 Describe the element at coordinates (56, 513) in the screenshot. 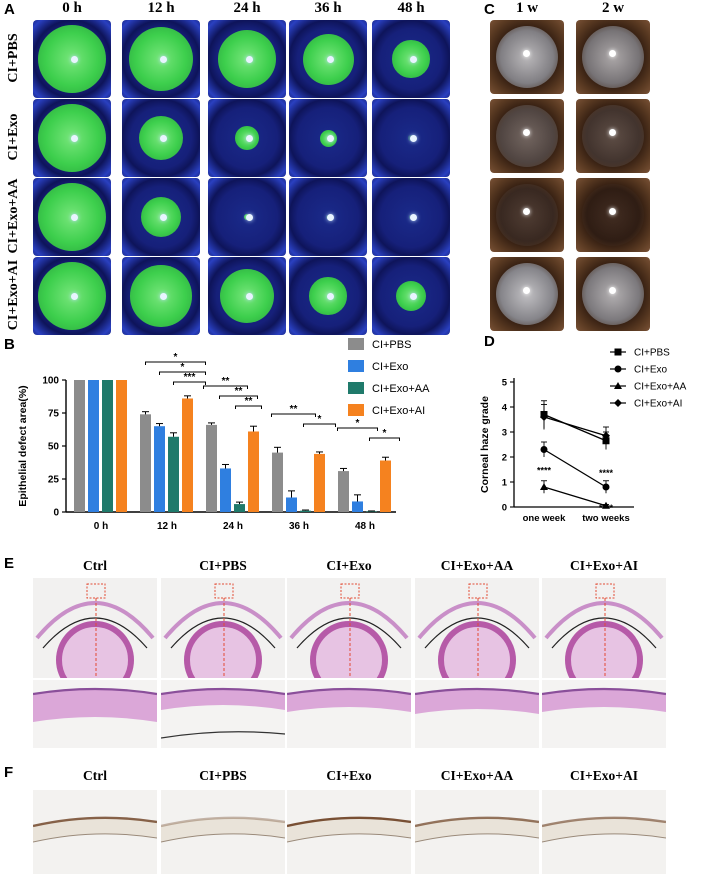

I see `y-tick-label: 0` at that location.